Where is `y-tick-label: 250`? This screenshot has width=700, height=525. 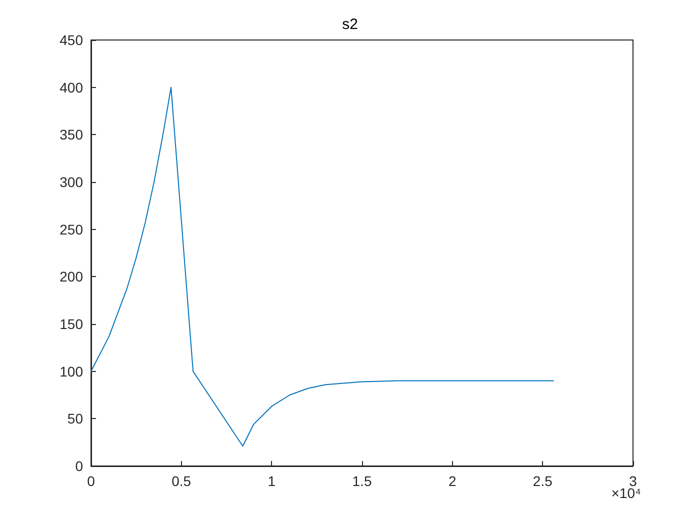
y-tick-label: 250 is located at coordinates (72, 229).